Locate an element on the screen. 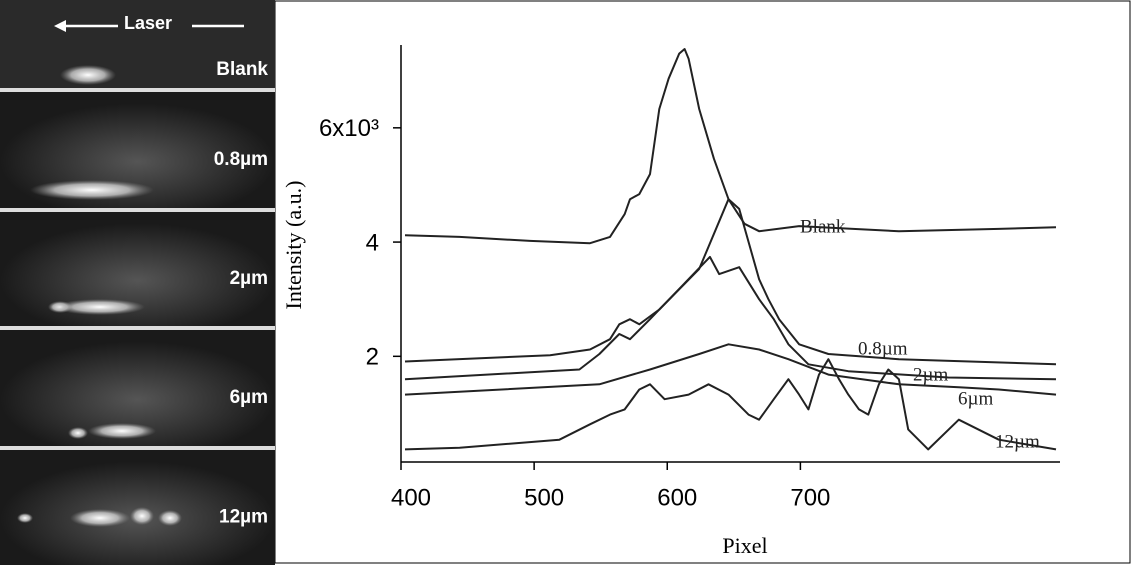 The width and height of the screenshot is (1132, 565). laser-arrow-head is located at coordinates (60, 26).